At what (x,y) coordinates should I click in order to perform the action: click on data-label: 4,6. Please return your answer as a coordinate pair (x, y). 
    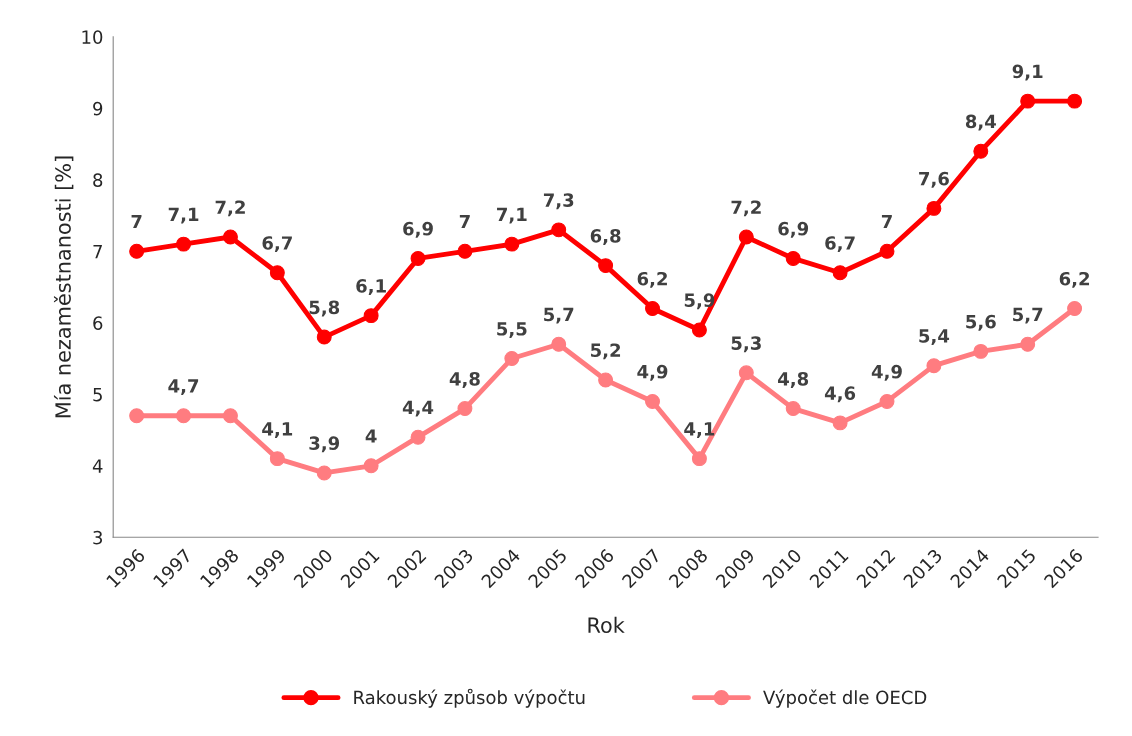
    Looking at the image, I should click on (840, 394).